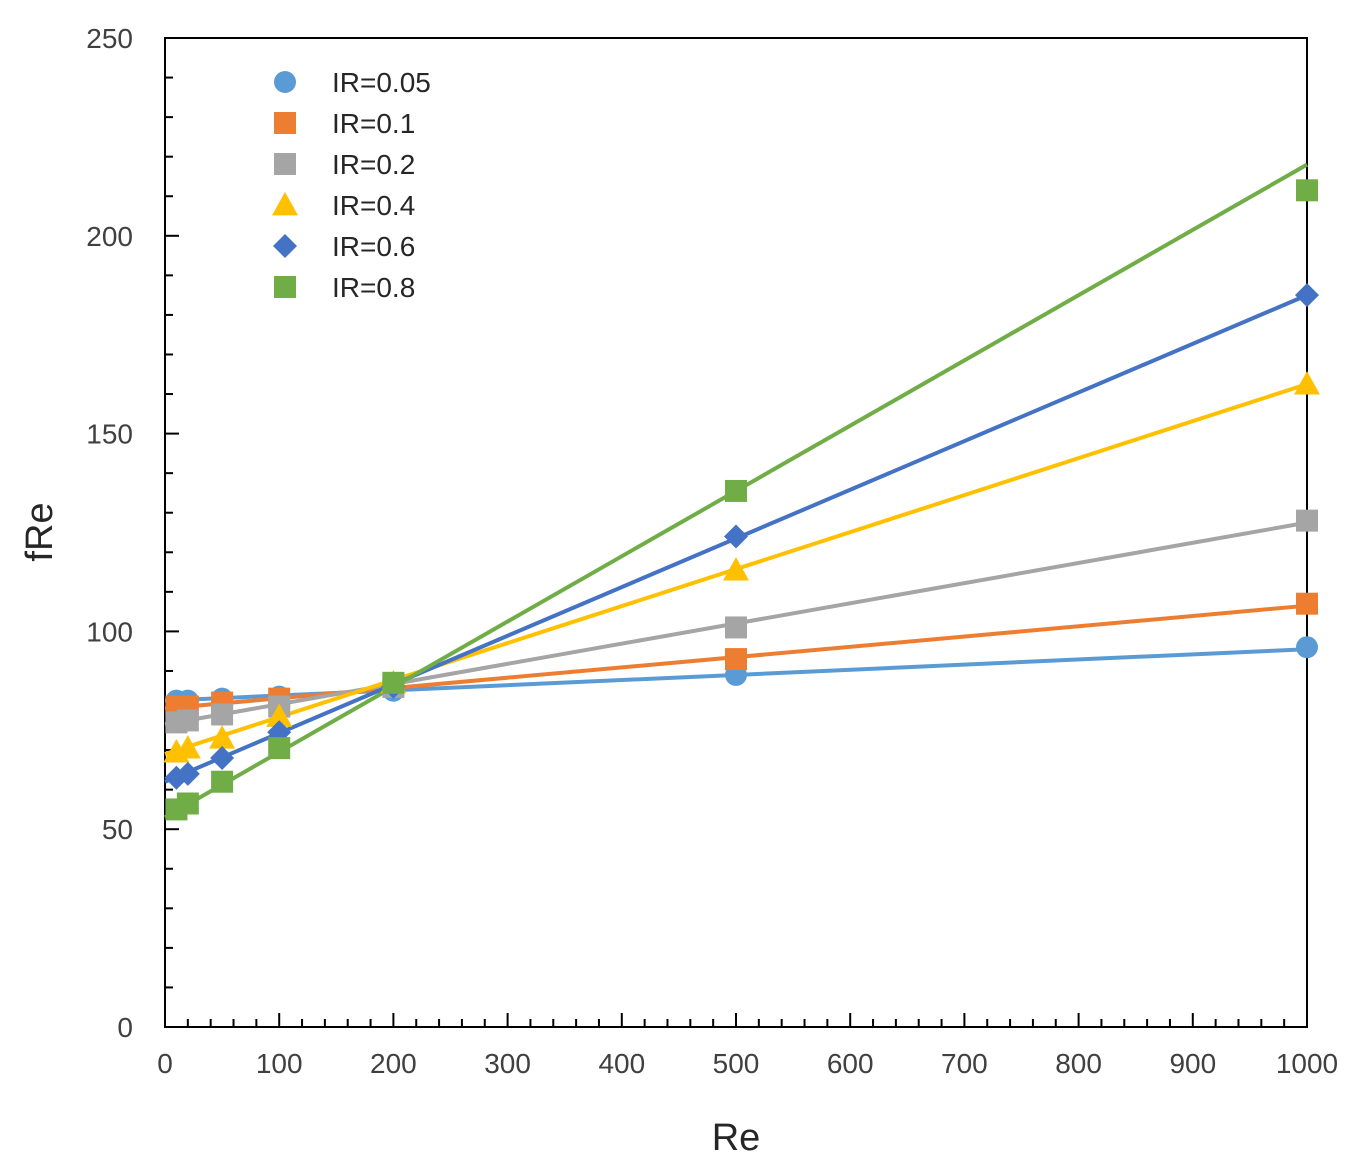 Image resolution: width=1370 pixels, height=1174 pixels. I want to click on x-tick-label: 0, so click(165, 1063).